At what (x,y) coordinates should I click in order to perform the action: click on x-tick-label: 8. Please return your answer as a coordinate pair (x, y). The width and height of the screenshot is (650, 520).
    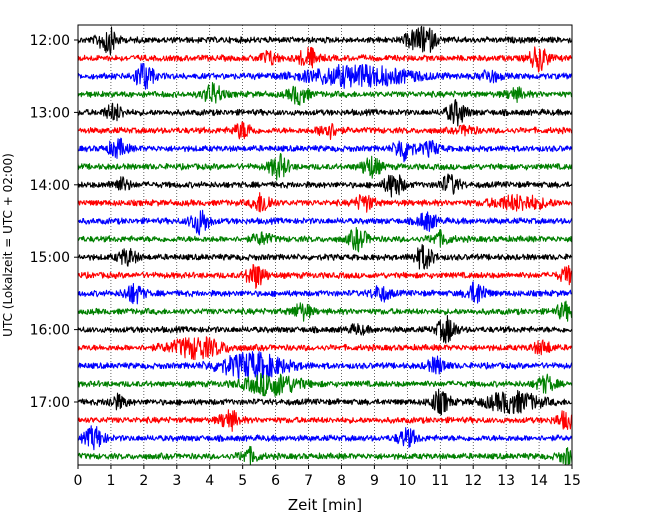
    Looking at the image, I should click on (341, 481).